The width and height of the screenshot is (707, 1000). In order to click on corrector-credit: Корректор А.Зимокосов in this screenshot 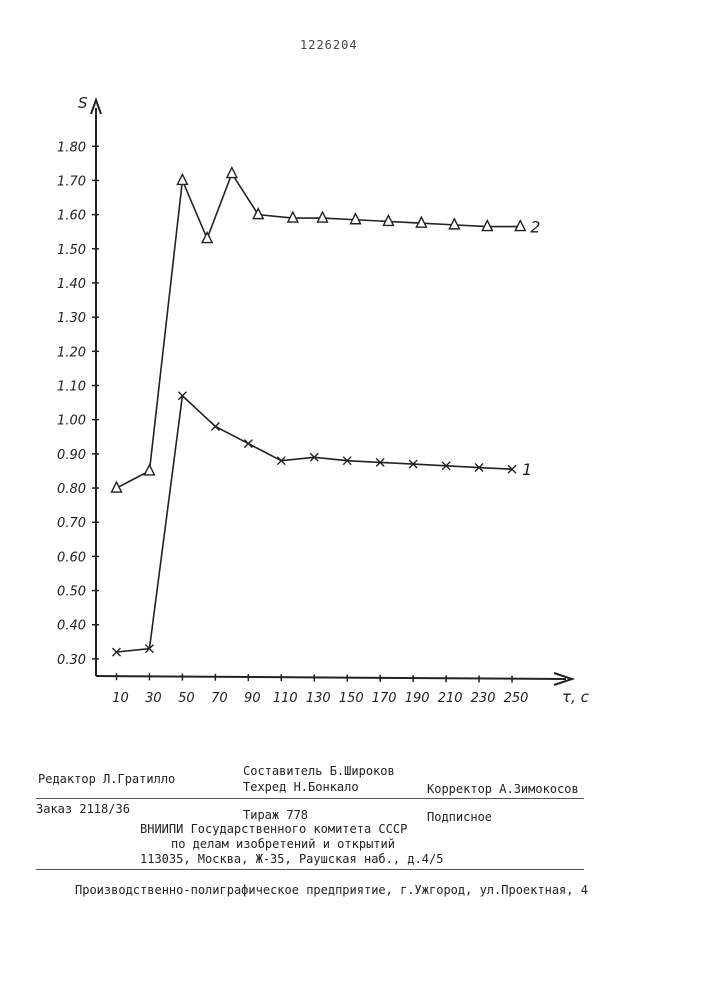, I will do `click(503, 789)`.